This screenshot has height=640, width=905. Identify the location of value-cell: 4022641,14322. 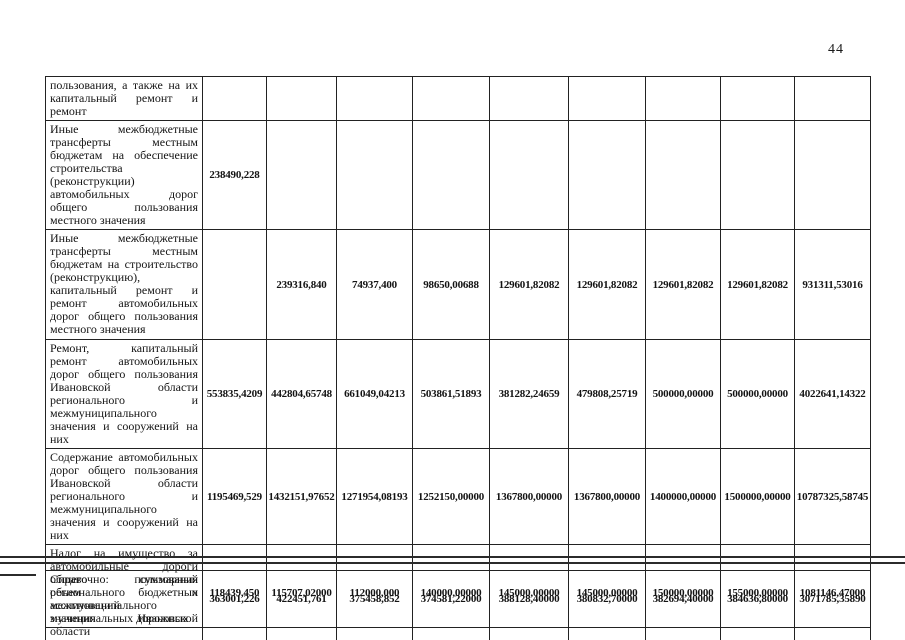
(832, 394).